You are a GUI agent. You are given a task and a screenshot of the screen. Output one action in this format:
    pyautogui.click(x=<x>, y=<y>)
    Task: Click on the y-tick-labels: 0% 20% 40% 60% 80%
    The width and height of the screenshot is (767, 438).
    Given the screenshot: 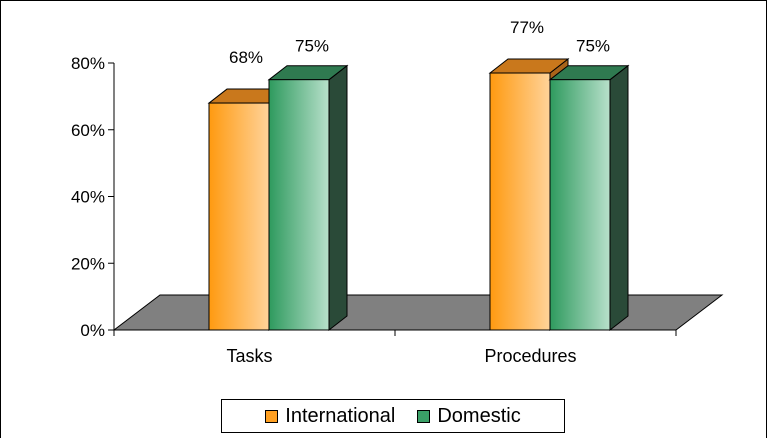 What is the action you would take?
    pyautogui.click(x=88, y=197)
    